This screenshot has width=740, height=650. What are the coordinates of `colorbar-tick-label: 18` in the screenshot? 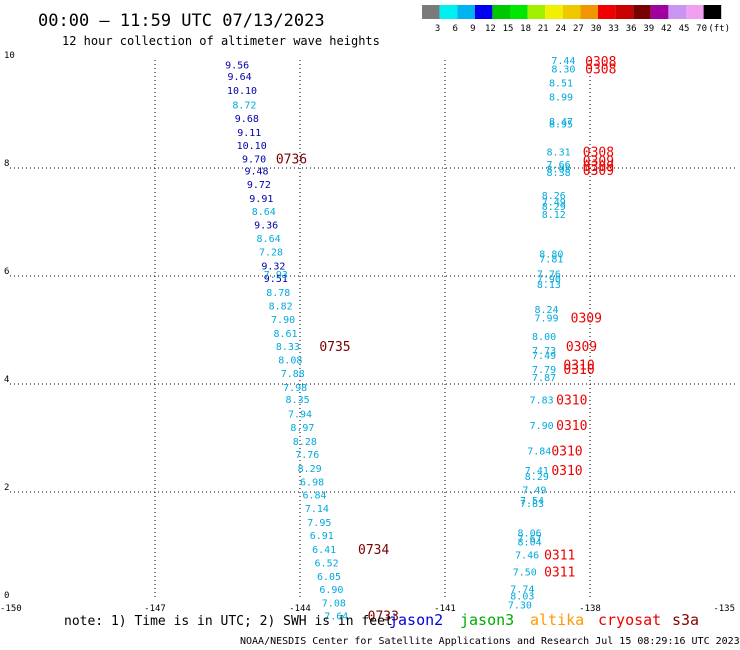 It's located at (525, 29).